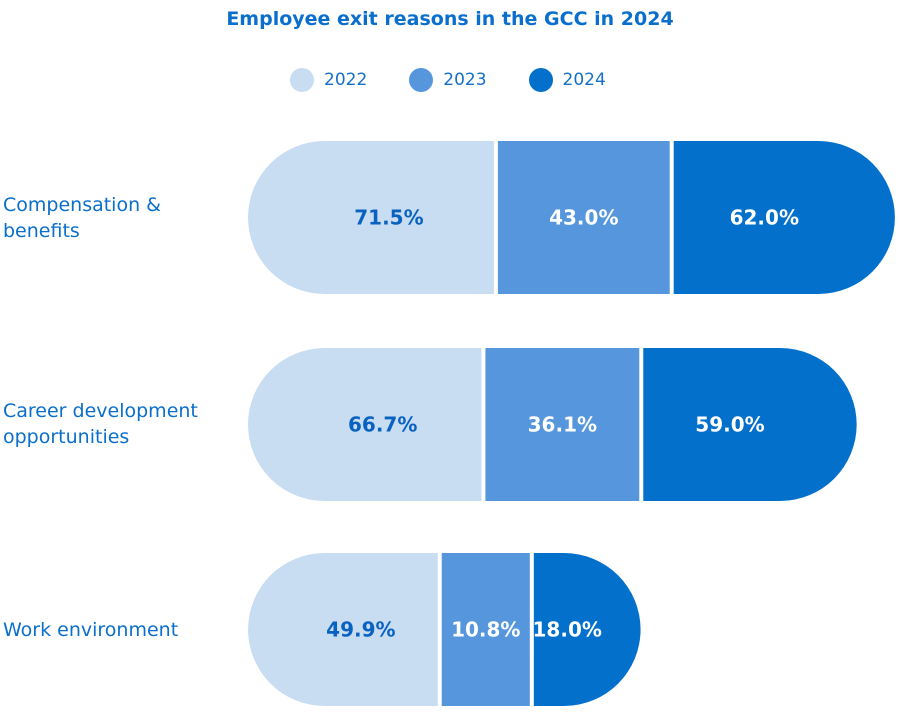  I want to click on data-label: 10.8%, so click(485, 630).